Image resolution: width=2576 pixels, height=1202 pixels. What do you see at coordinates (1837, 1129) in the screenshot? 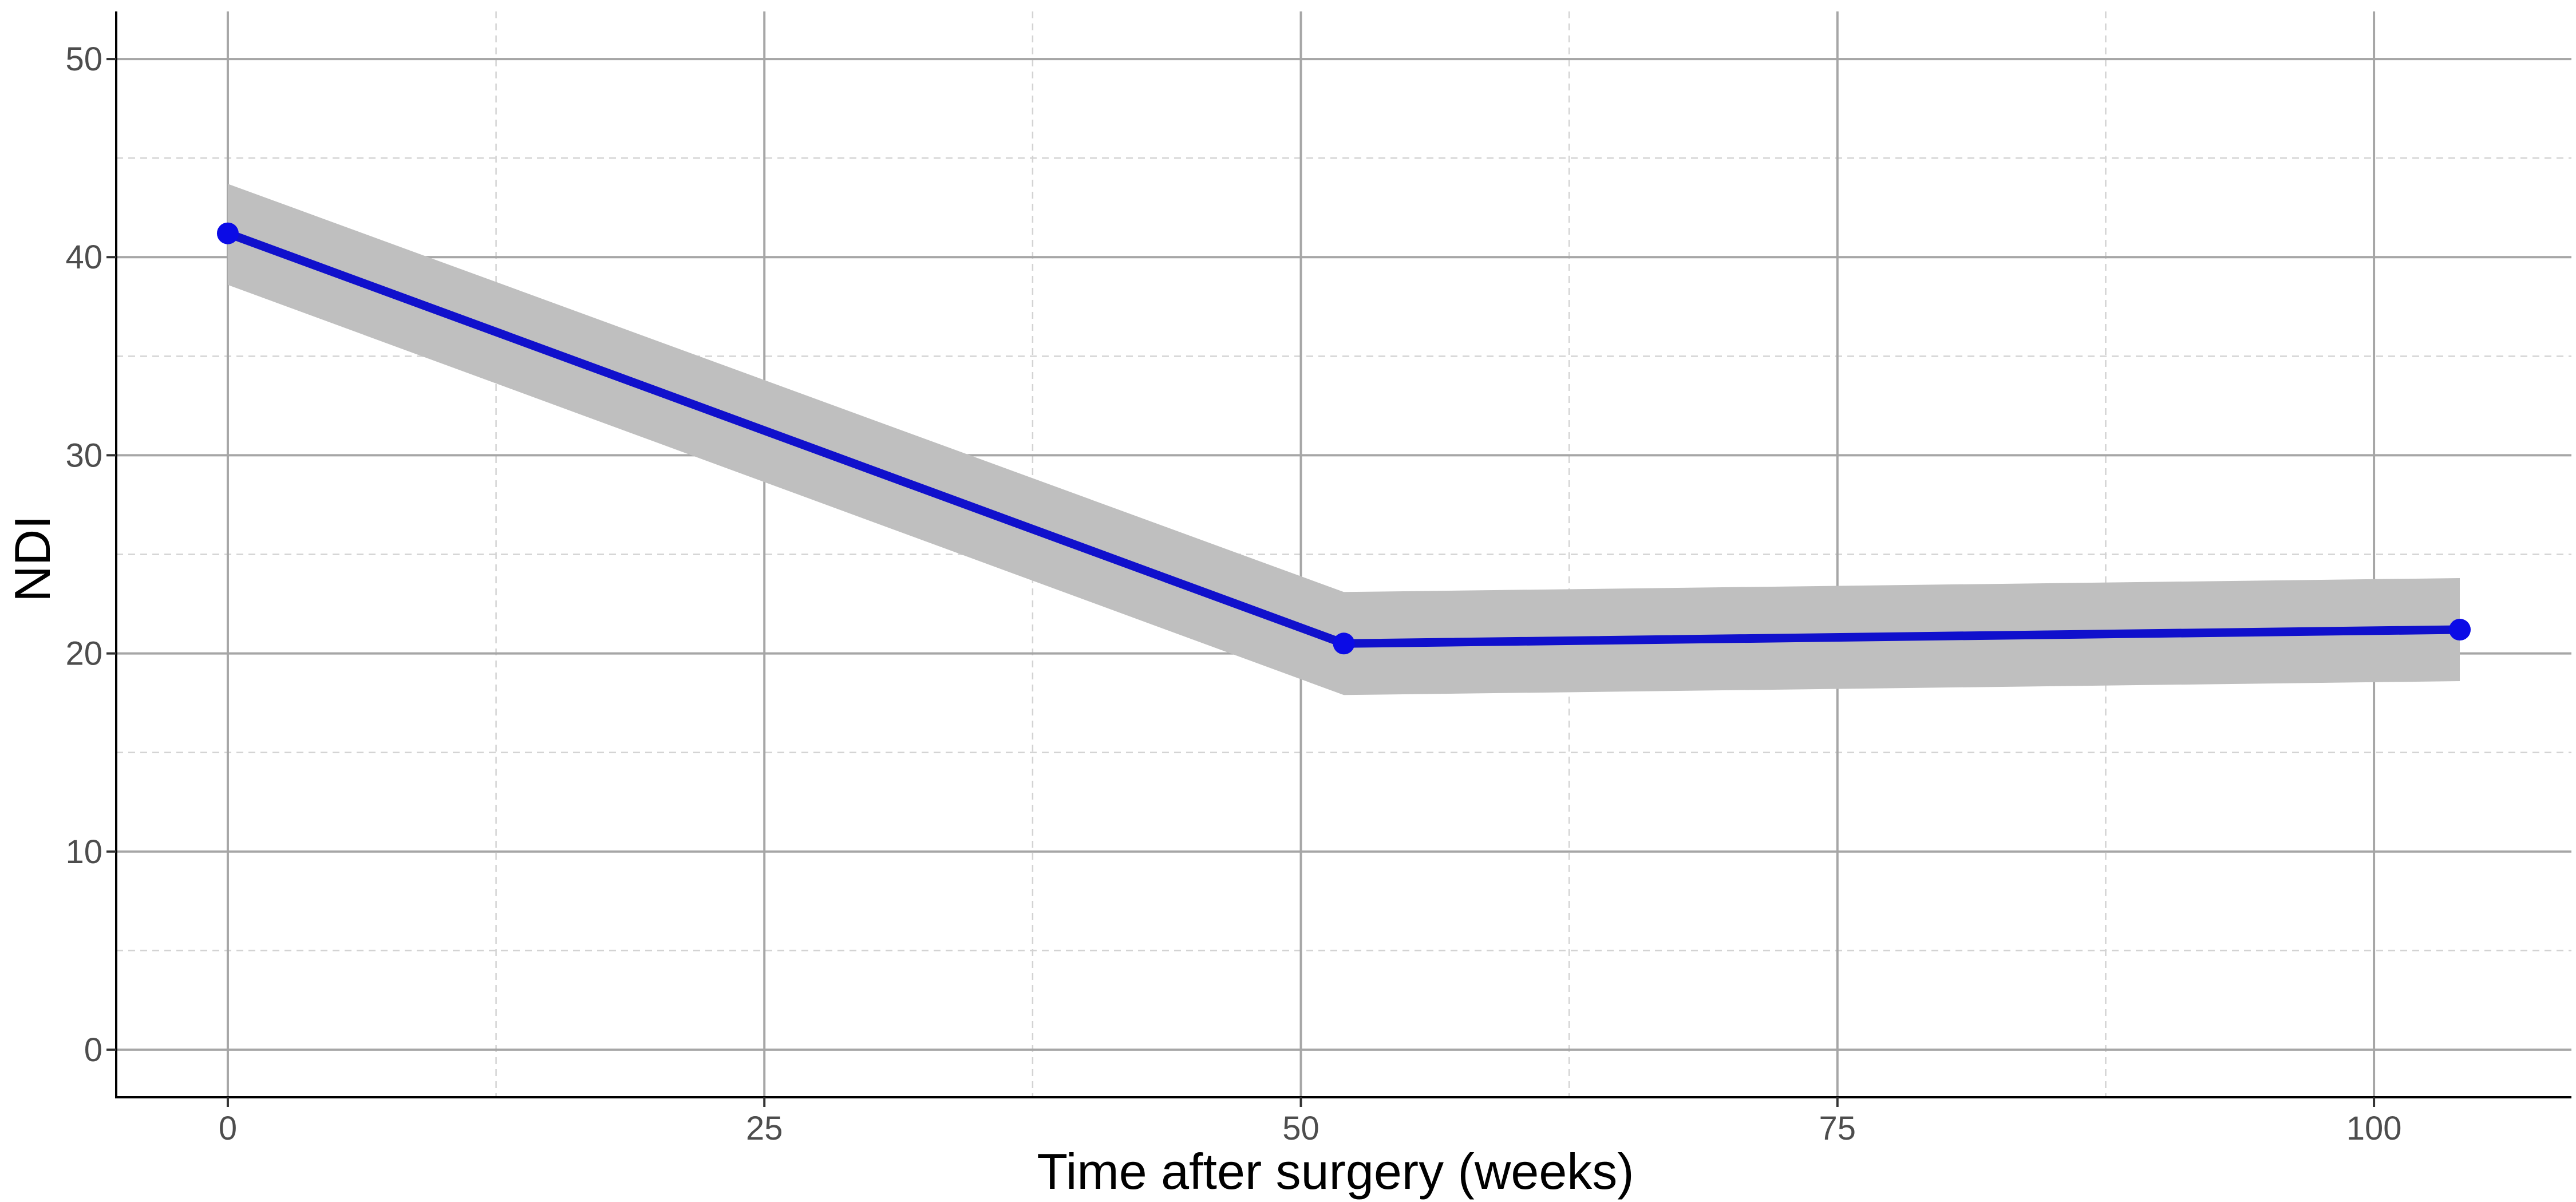
I see `x-tick-label: 75` at bounding box center [1837, 1129].